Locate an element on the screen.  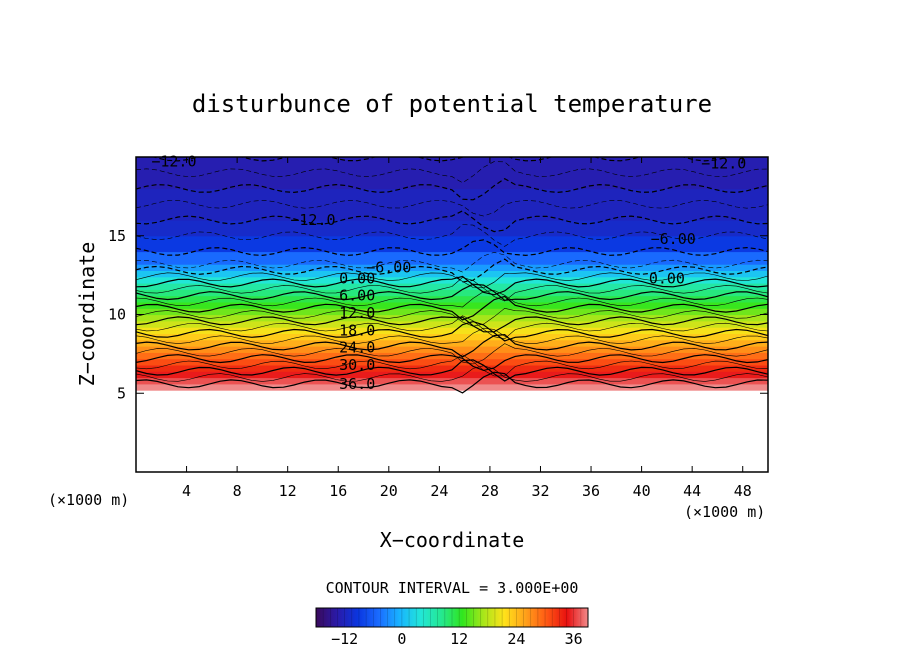
contour-label: 36.0 is located at coordinates (357, 384).